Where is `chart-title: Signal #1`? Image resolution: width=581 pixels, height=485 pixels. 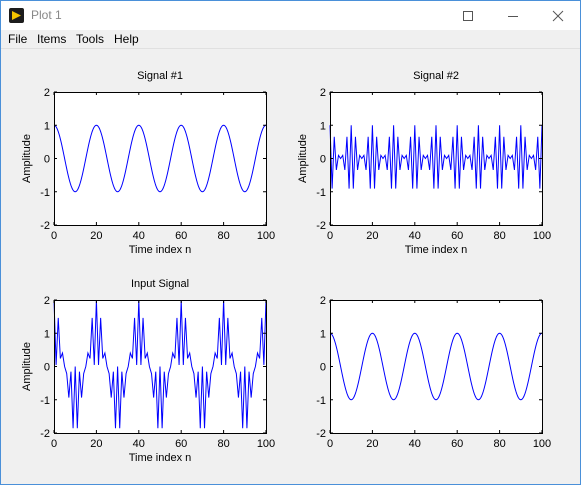
chart-title: Signal #1 is located at coordinates (160, 76).